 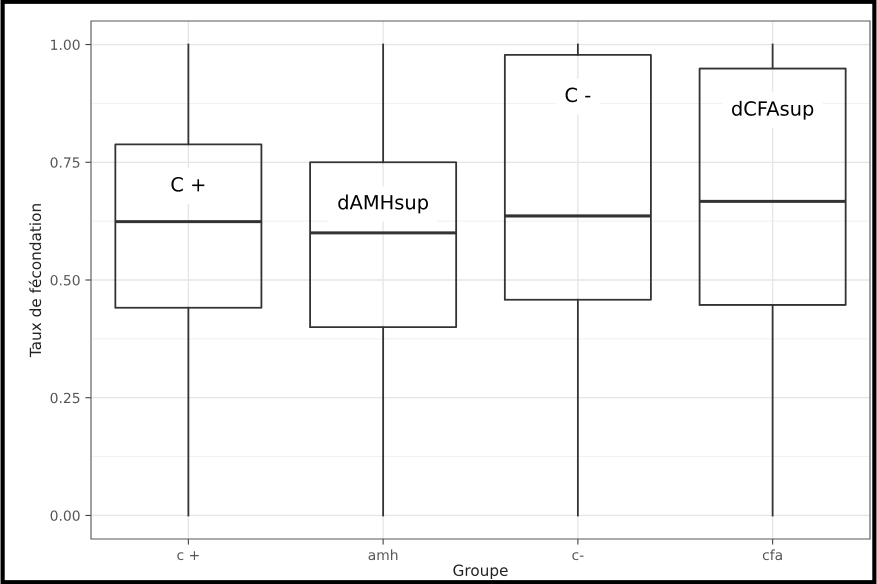 What do you see at coordinates (383, 554) in the screenshot?
I see `x-tick-label: amh` at bounding box center [383, 554].